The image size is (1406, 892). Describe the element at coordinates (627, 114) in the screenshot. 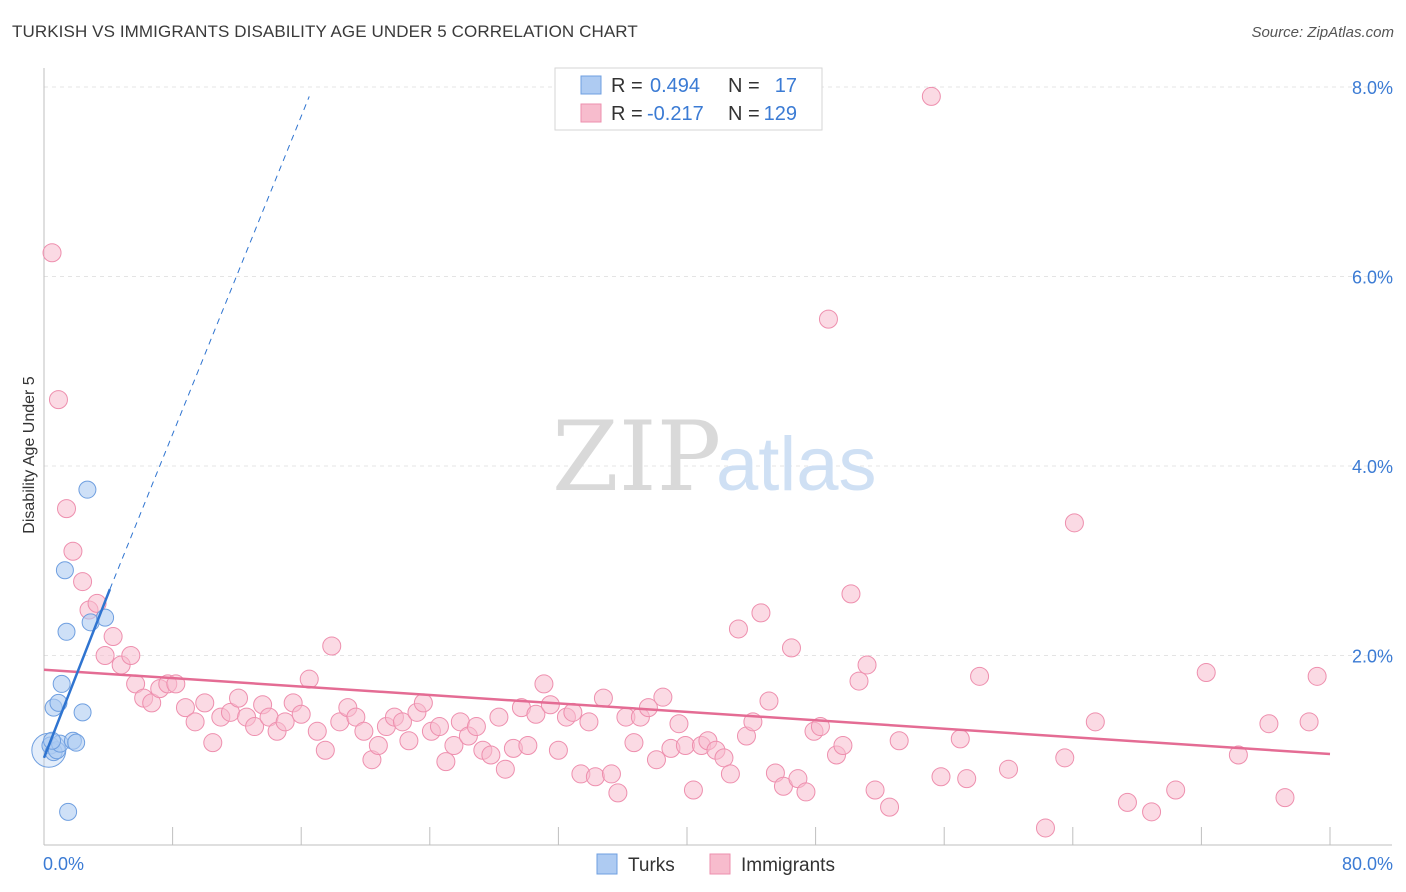

I see `legend-immigrants-r-label: R =` at that location.